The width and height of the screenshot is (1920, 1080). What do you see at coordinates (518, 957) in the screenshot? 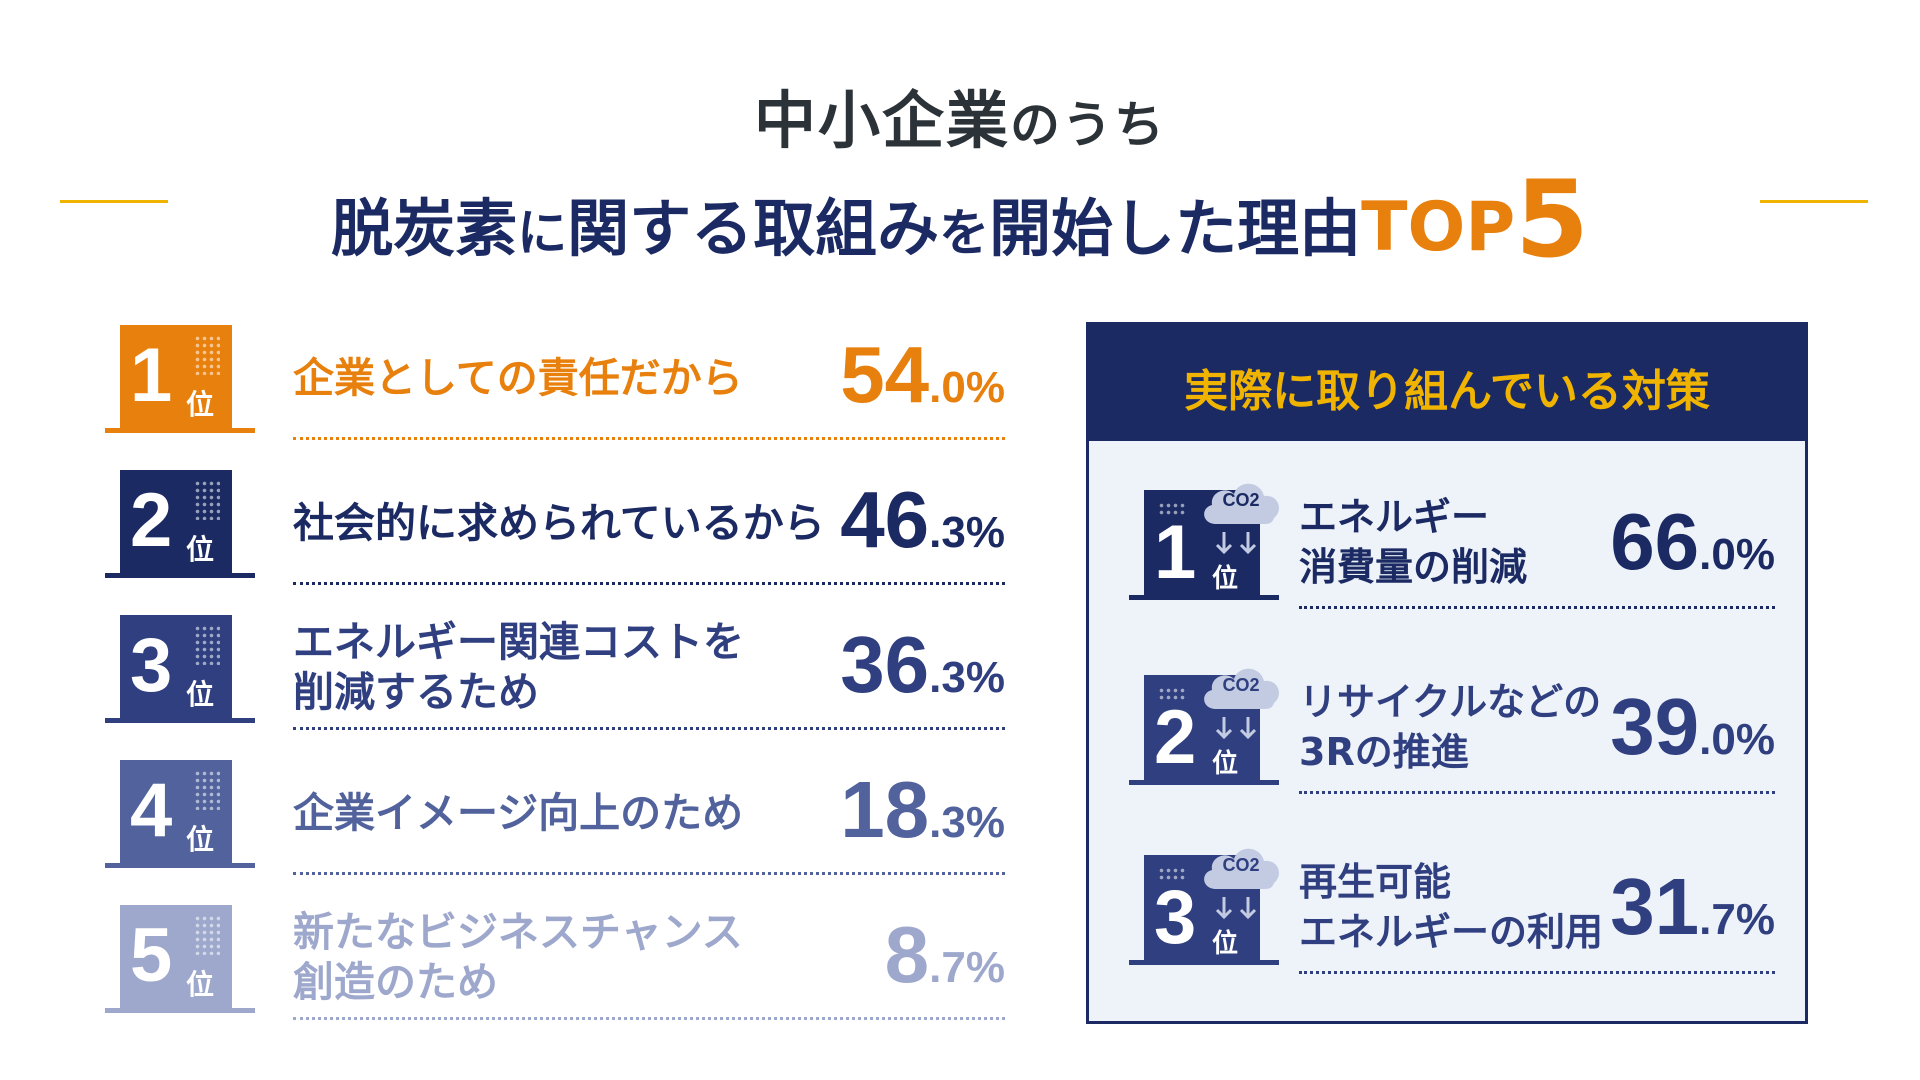
I see `ranking-label: 新たなビジネスチャンス 創造のため` at bounding box center [518, 957].